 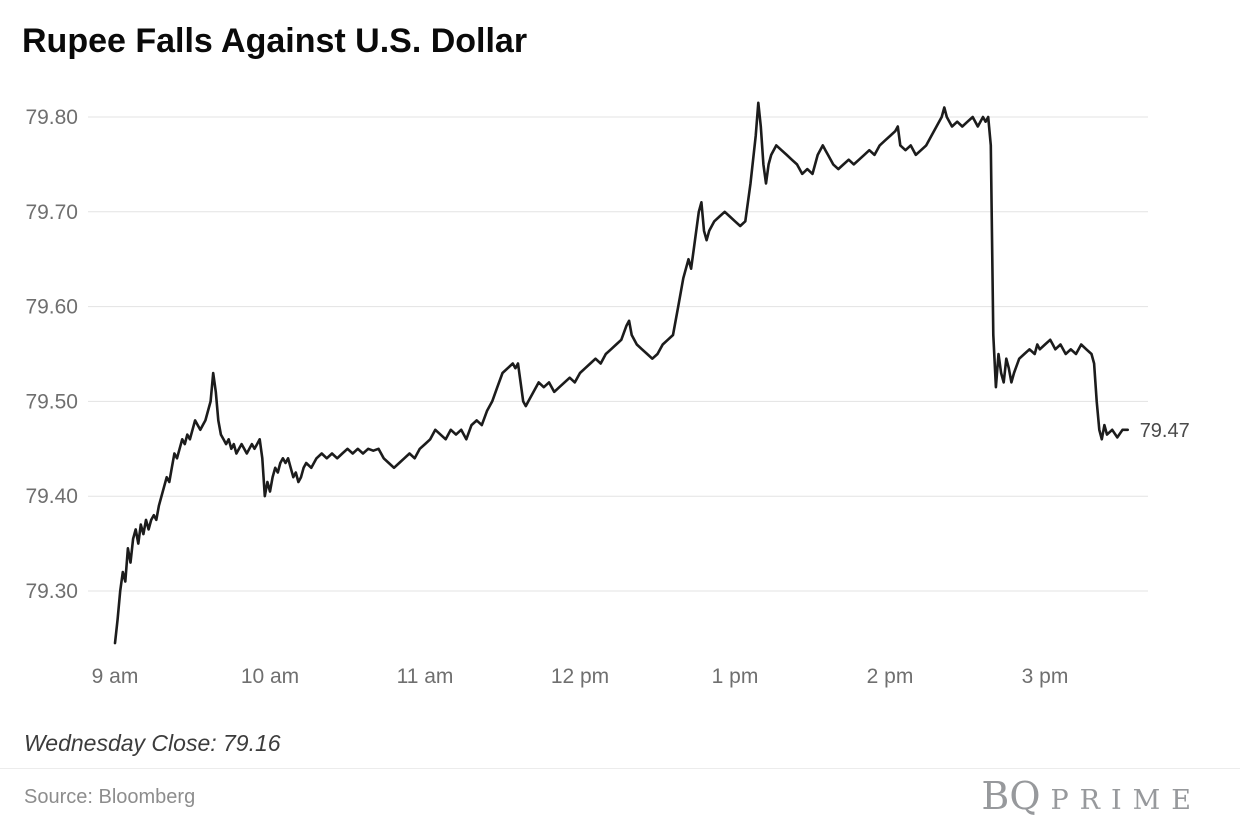 I want to click on close-note: Wednesday Close: 79.16, so click(x=152, y=743).